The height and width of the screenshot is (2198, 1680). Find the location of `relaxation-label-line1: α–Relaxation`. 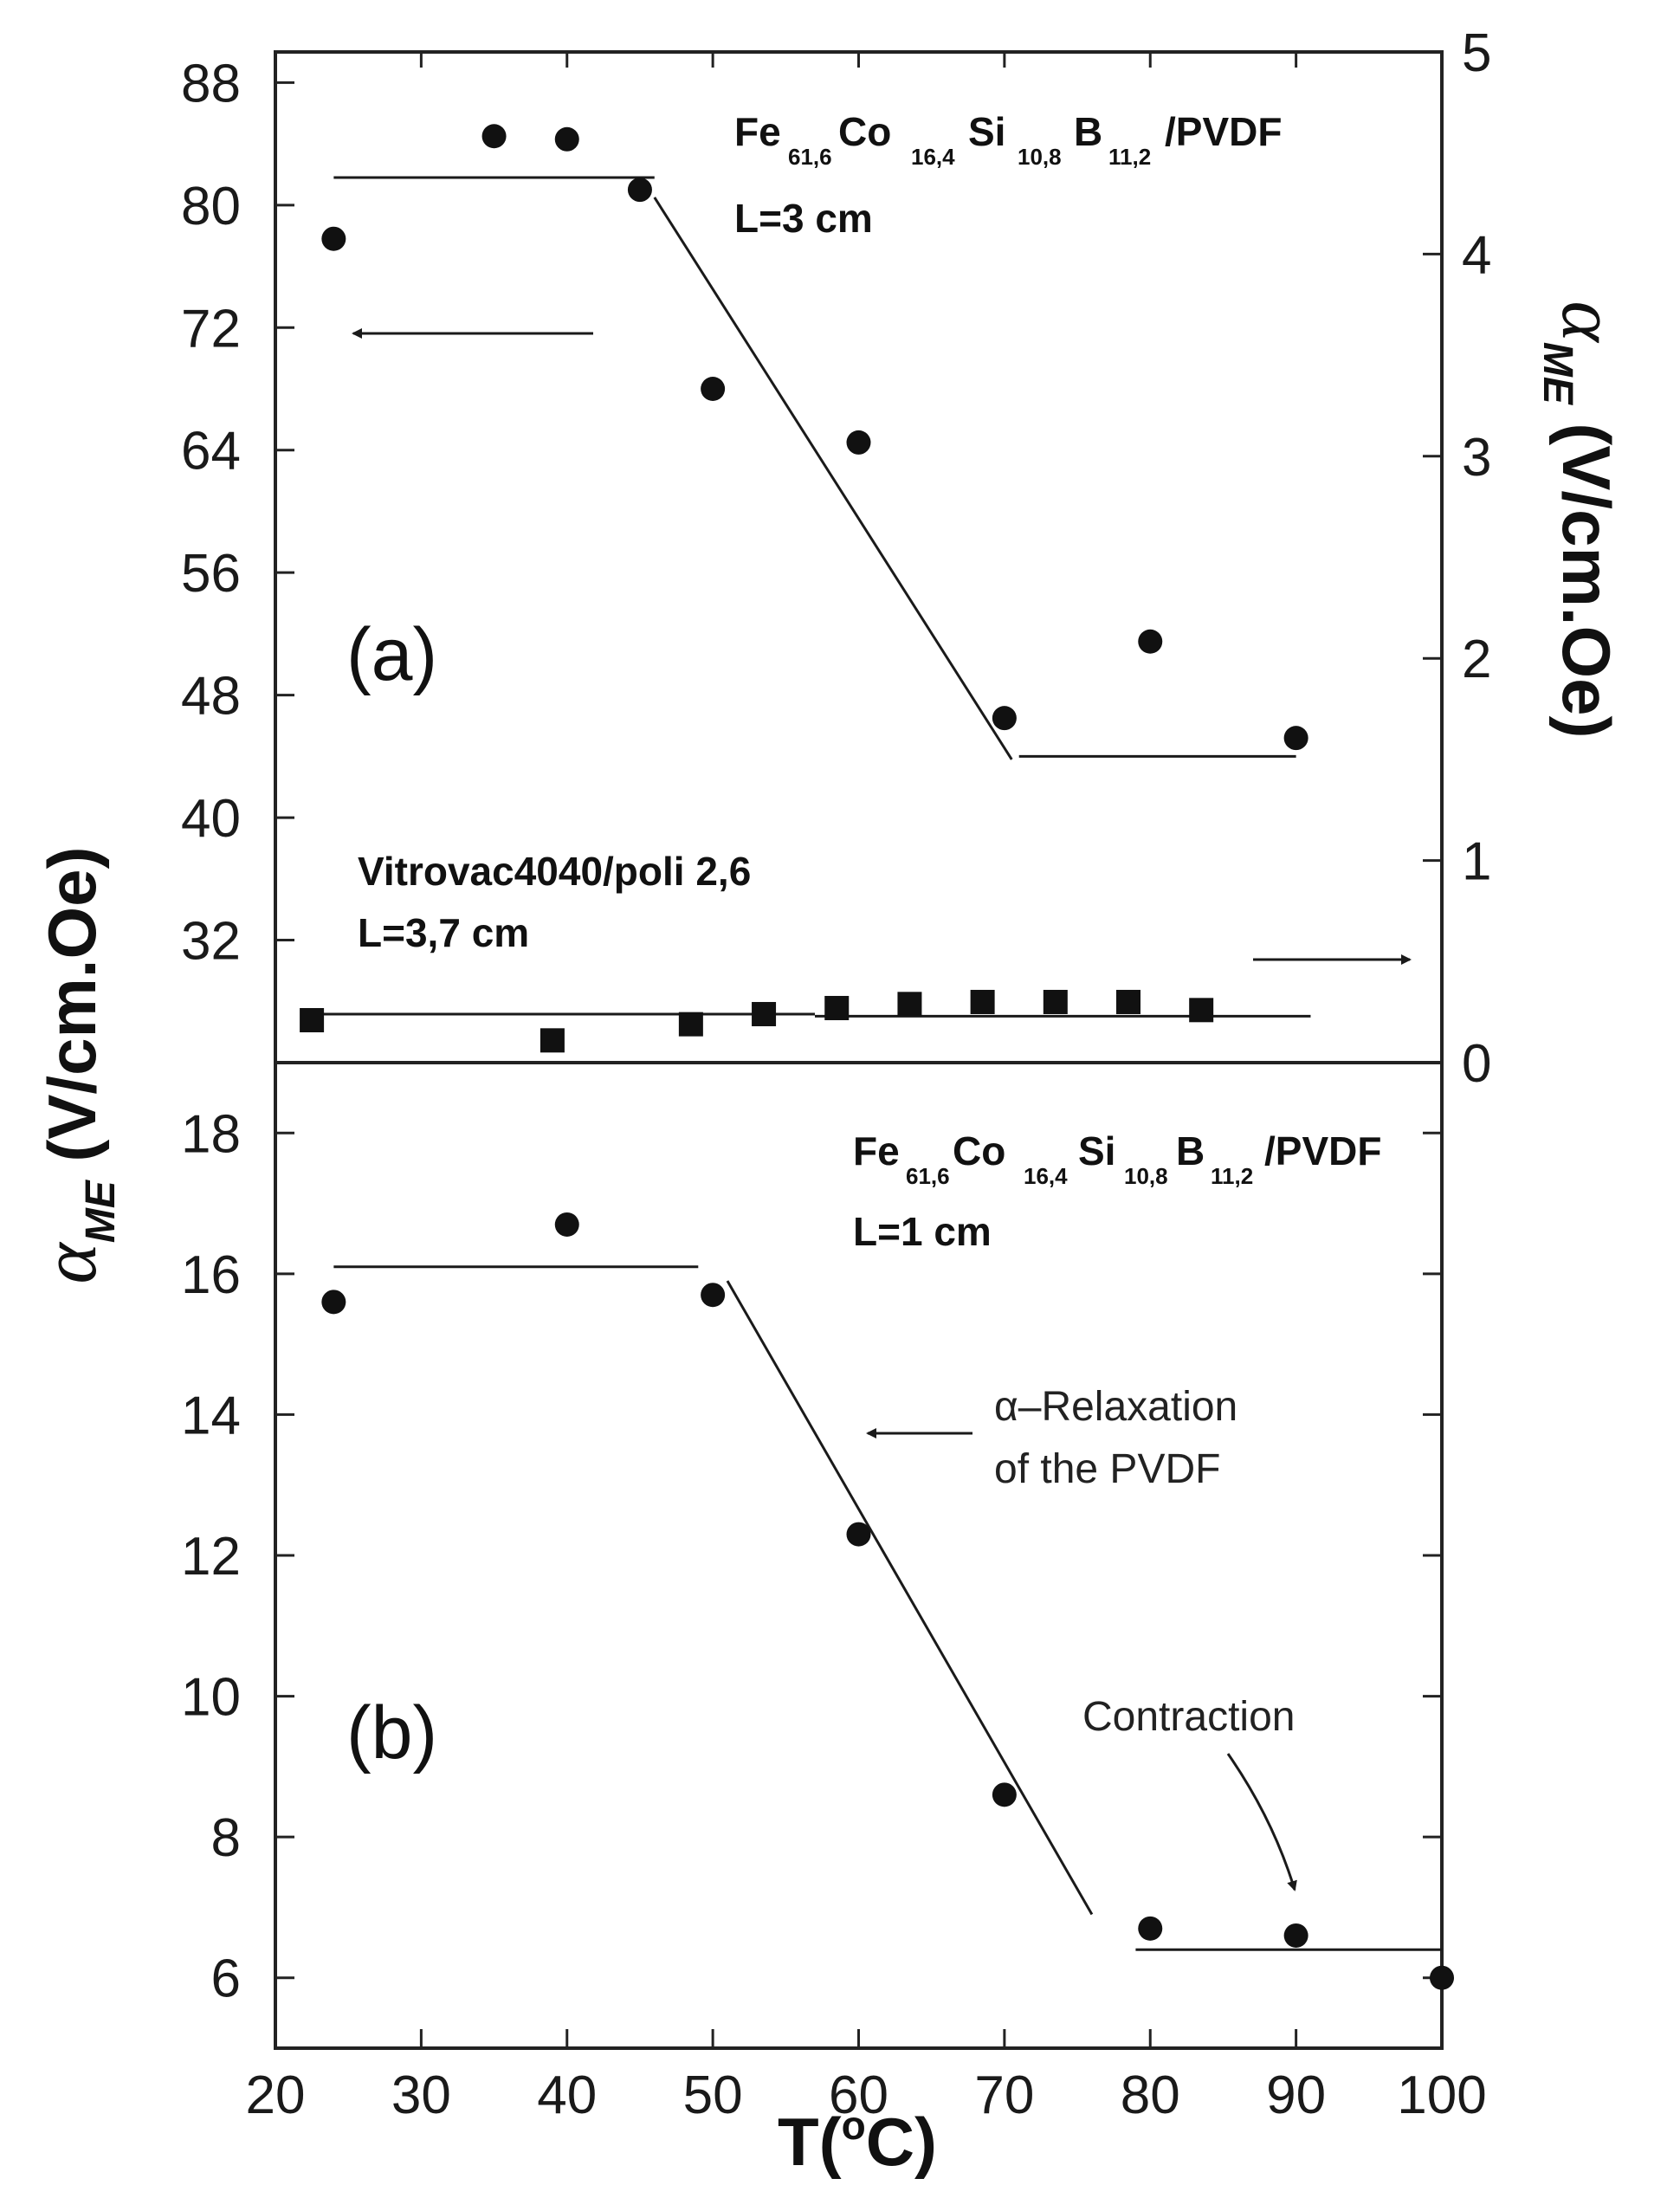

relaxation-label-line1: α–Relaxation is located at coordinates (1115, 1407).